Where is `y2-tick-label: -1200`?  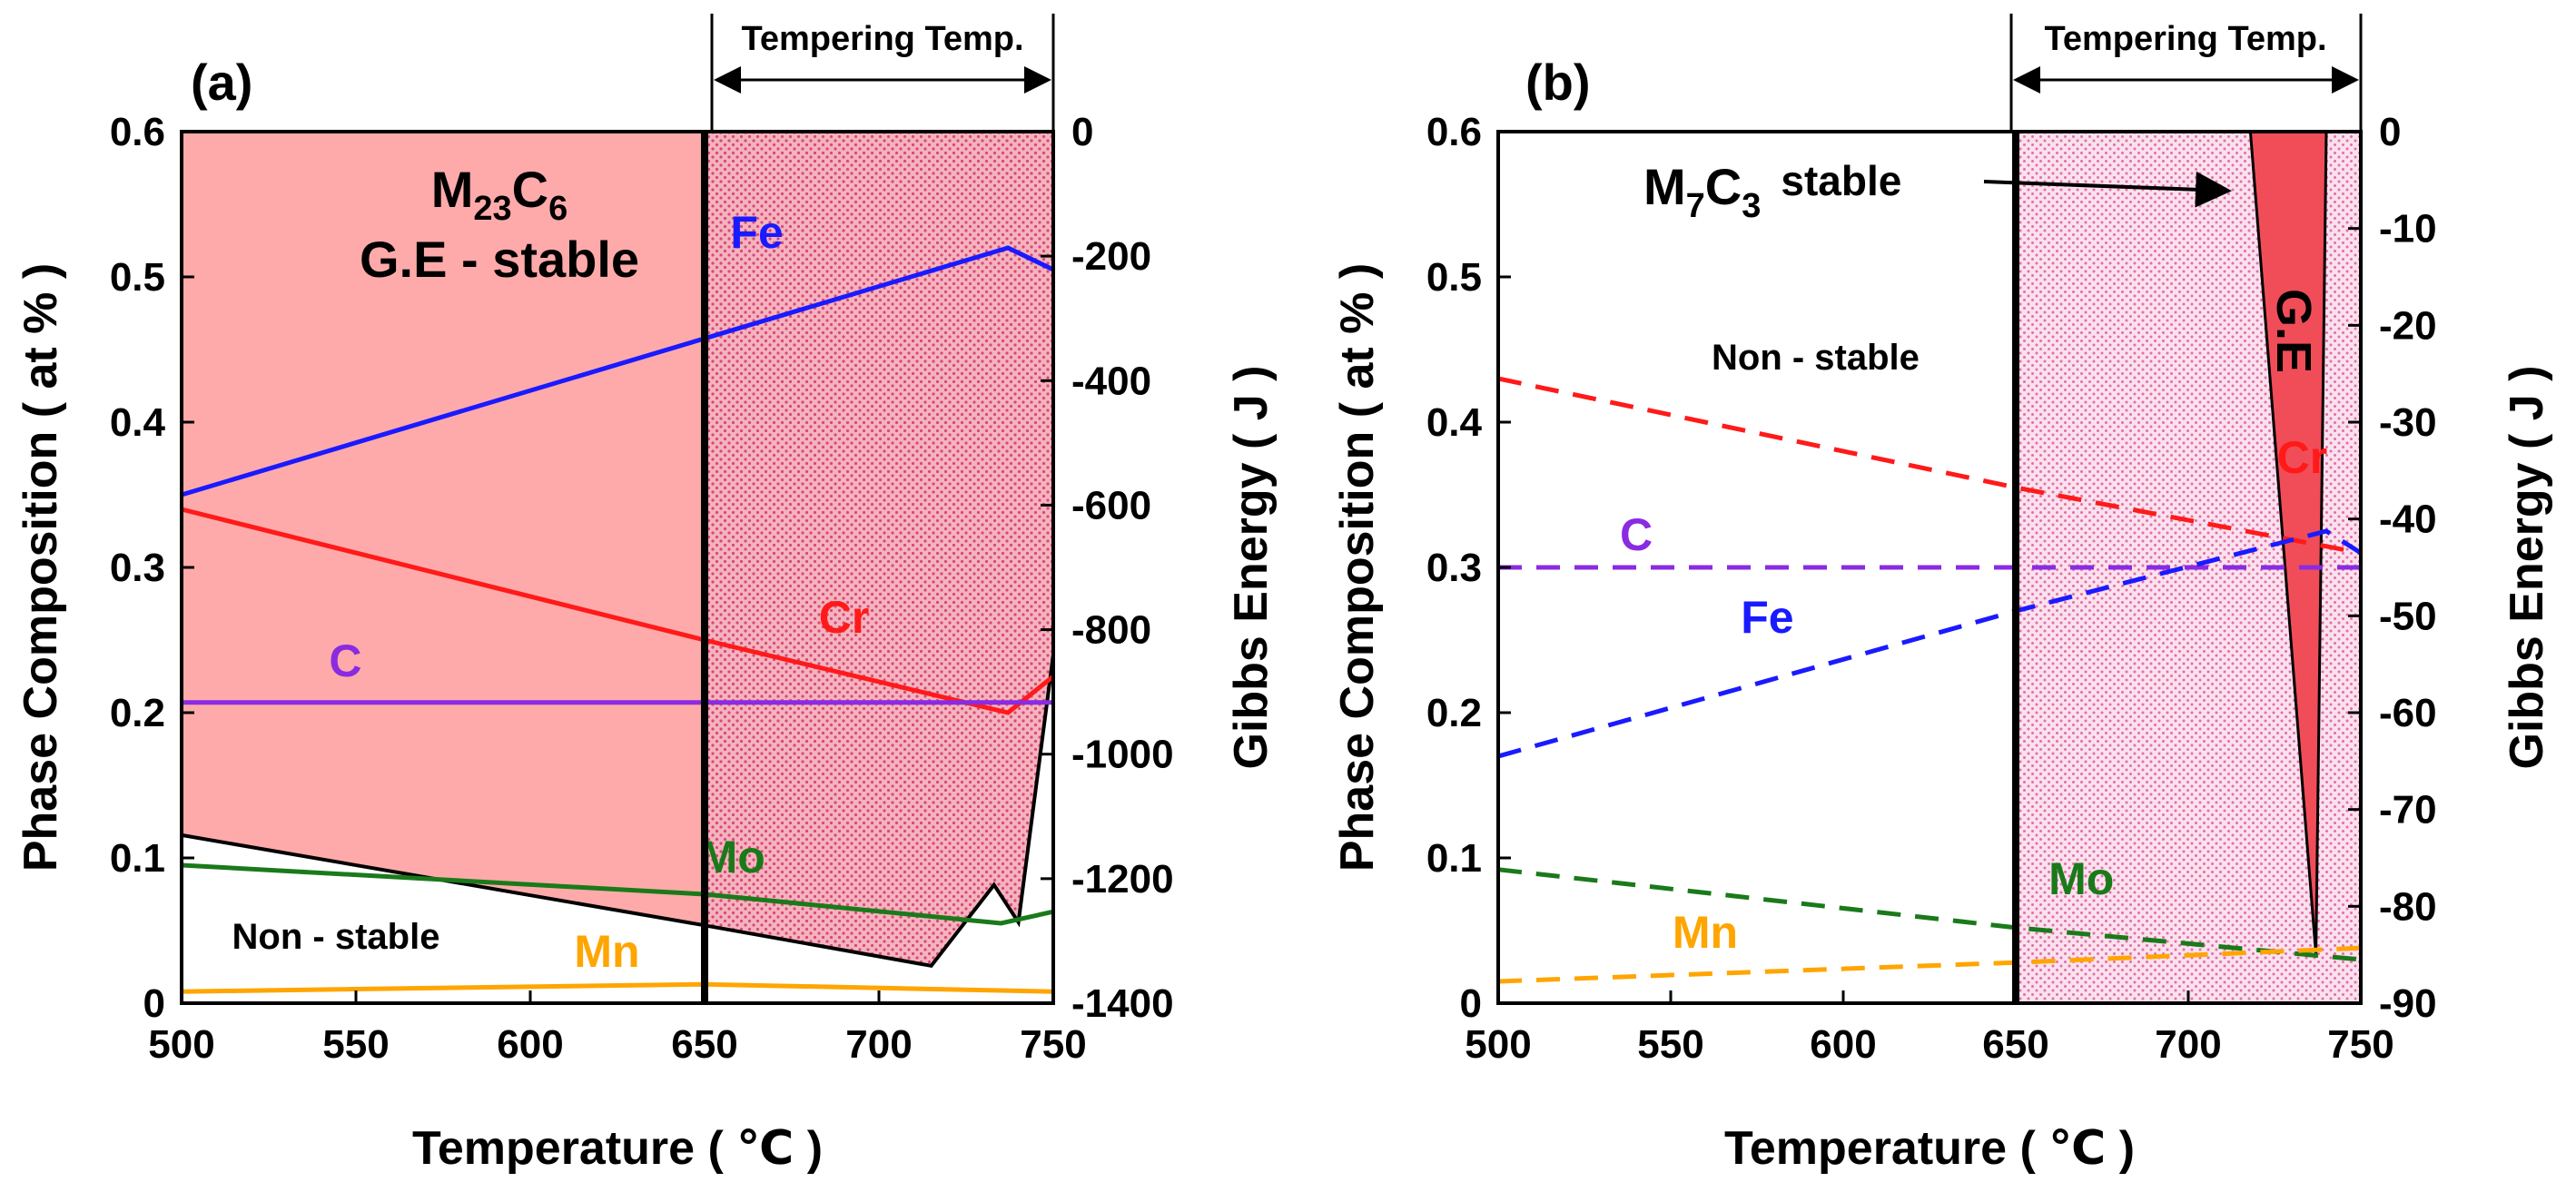
y2-tick-label: -1200 is located at coordinates (1122, 879).